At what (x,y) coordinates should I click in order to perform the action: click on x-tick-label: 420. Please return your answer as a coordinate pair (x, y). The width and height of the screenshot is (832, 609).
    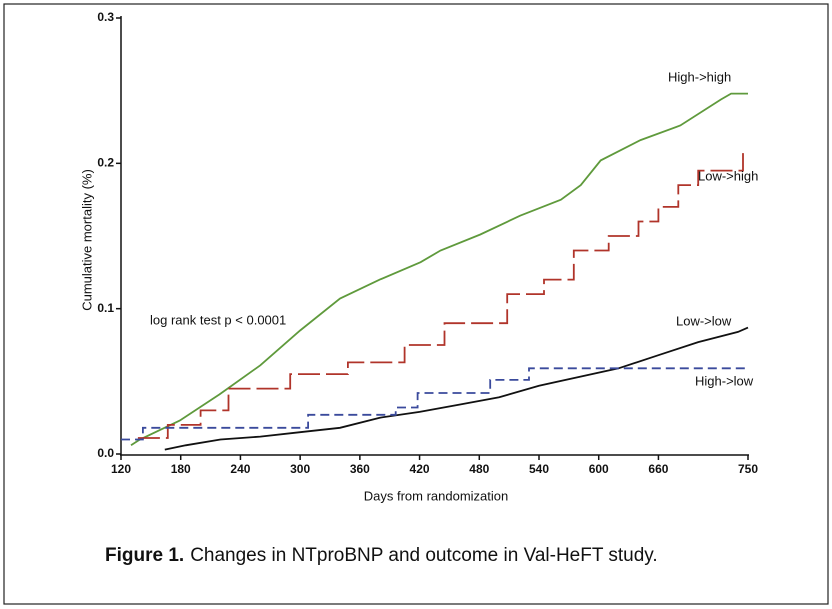
    Looking at the image, I should click on (420, 469).